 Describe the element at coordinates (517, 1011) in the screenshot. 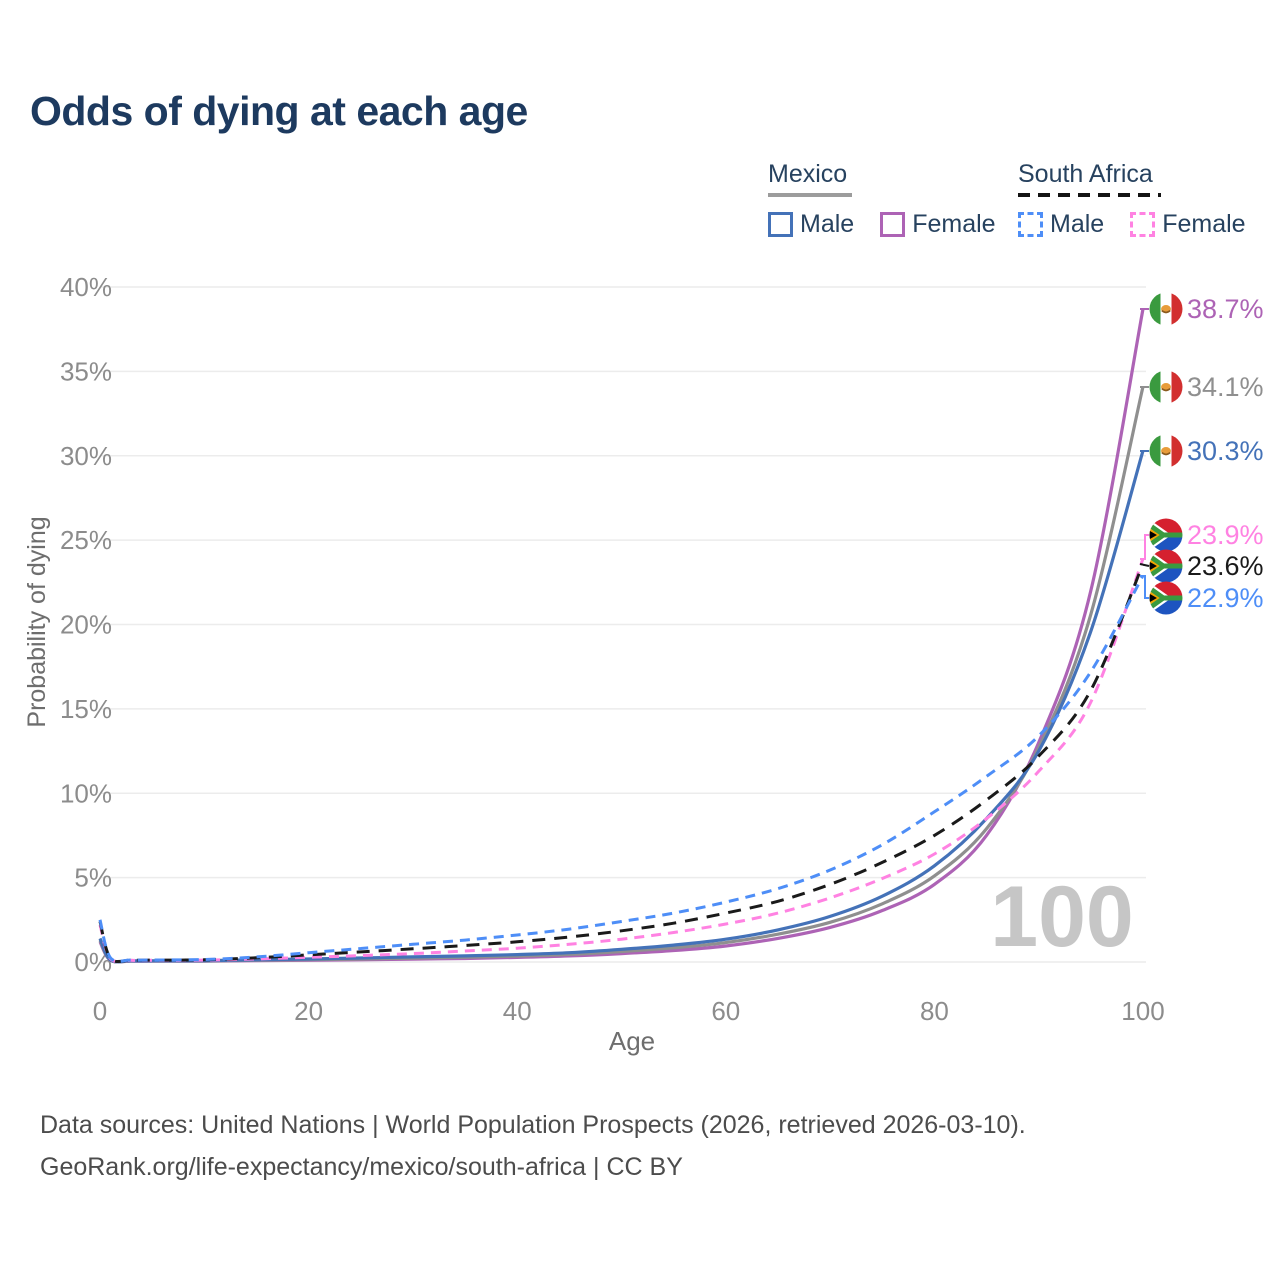

I see `x-tick-label-40: 40` at that location.